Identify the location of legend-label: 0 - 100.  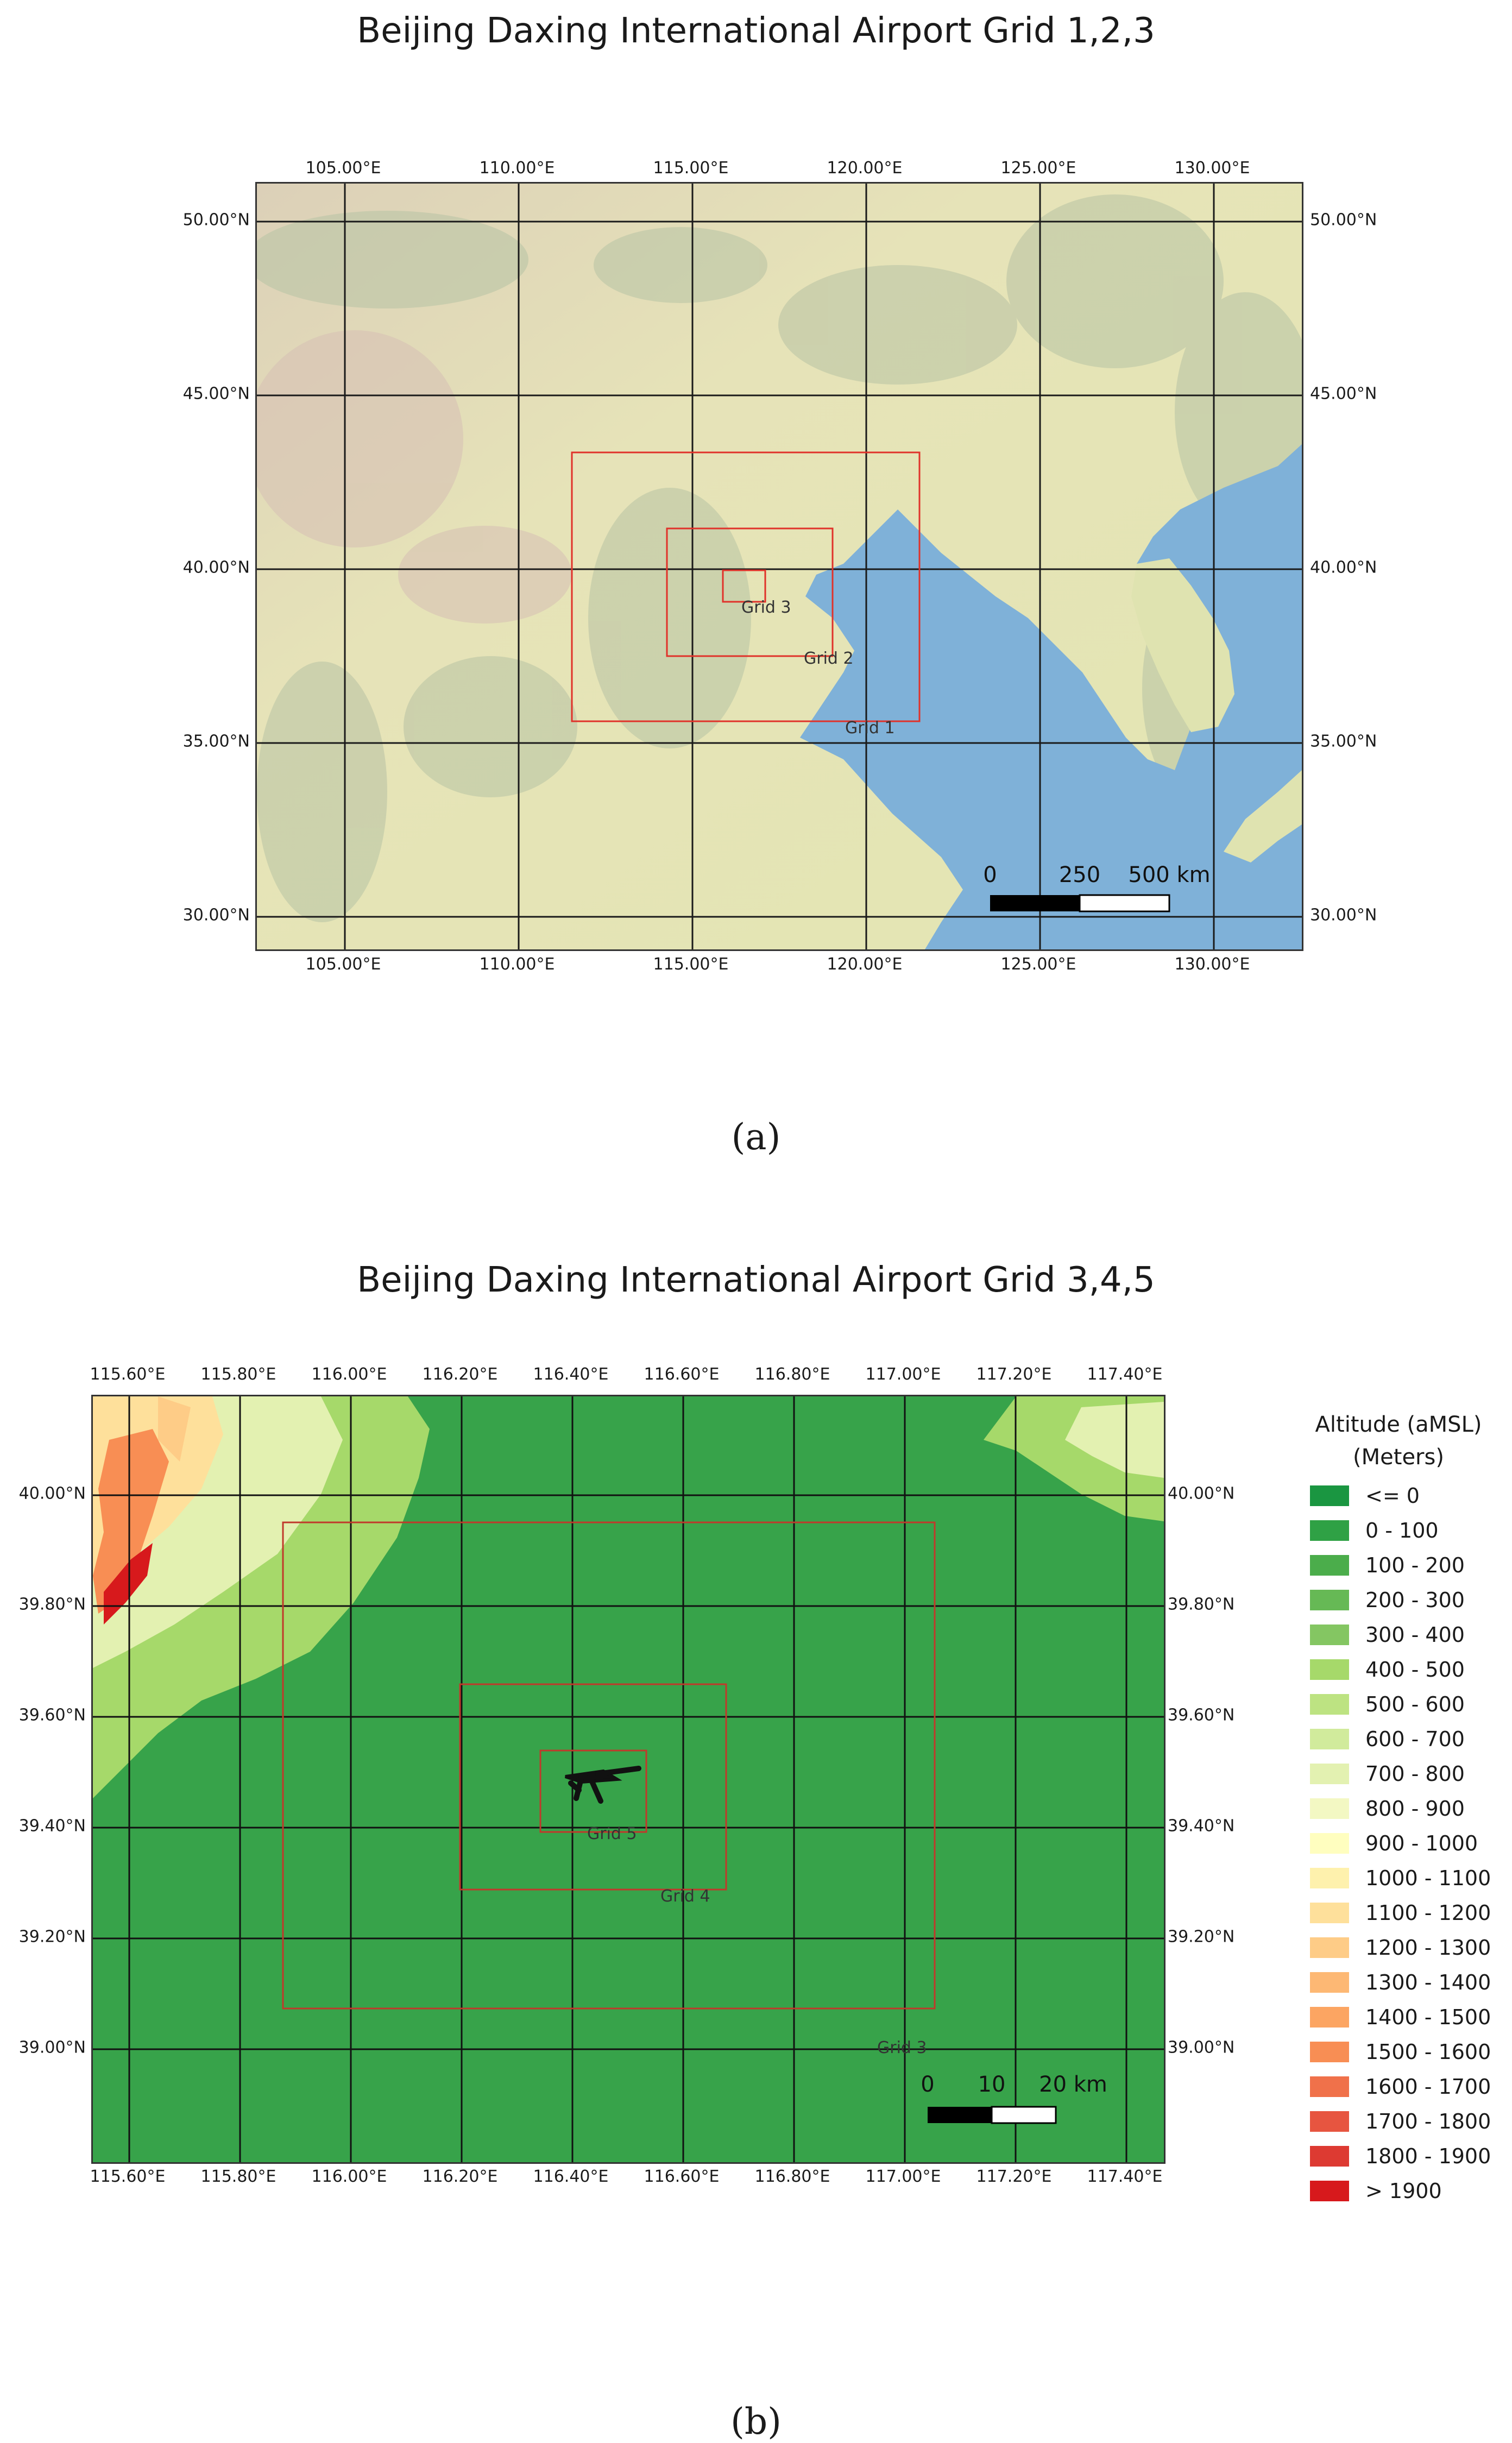
(1402, 1531).